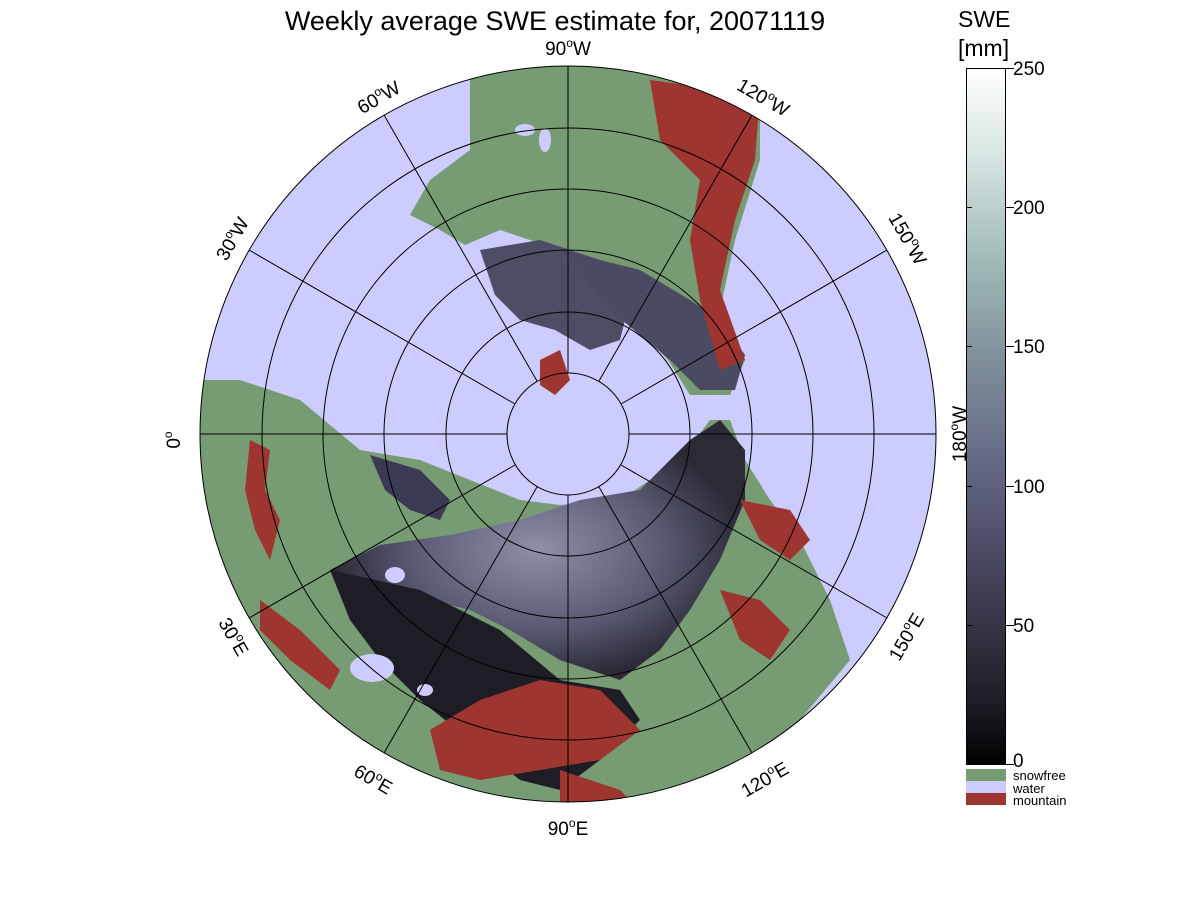  I want to click on lon-label-60e: 60oE, so click(373, 778).